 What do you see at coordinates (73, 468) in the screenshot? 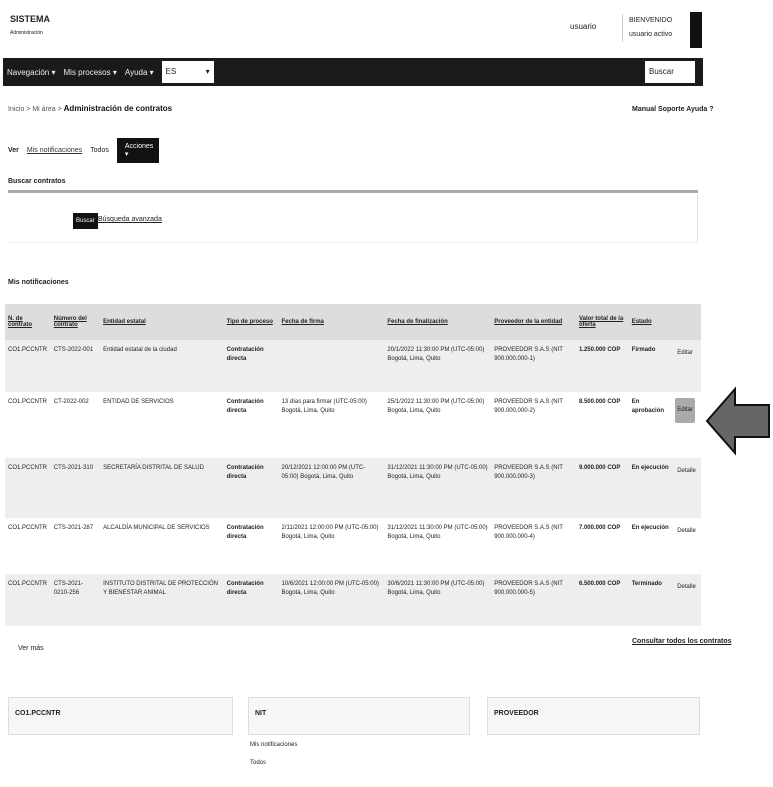
I see `cell-text: CTS-2021-310` at bounding box center [73, 468].